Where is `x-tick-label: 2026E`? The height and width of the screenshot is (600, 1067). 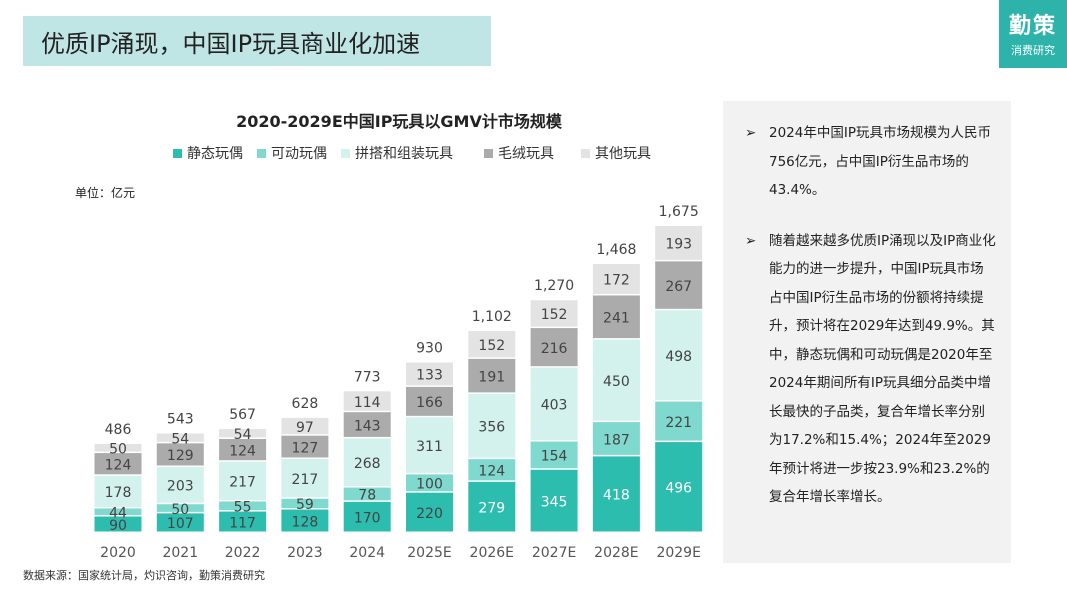 x-tick-label: 2026E is located at coordinates (492, 553).